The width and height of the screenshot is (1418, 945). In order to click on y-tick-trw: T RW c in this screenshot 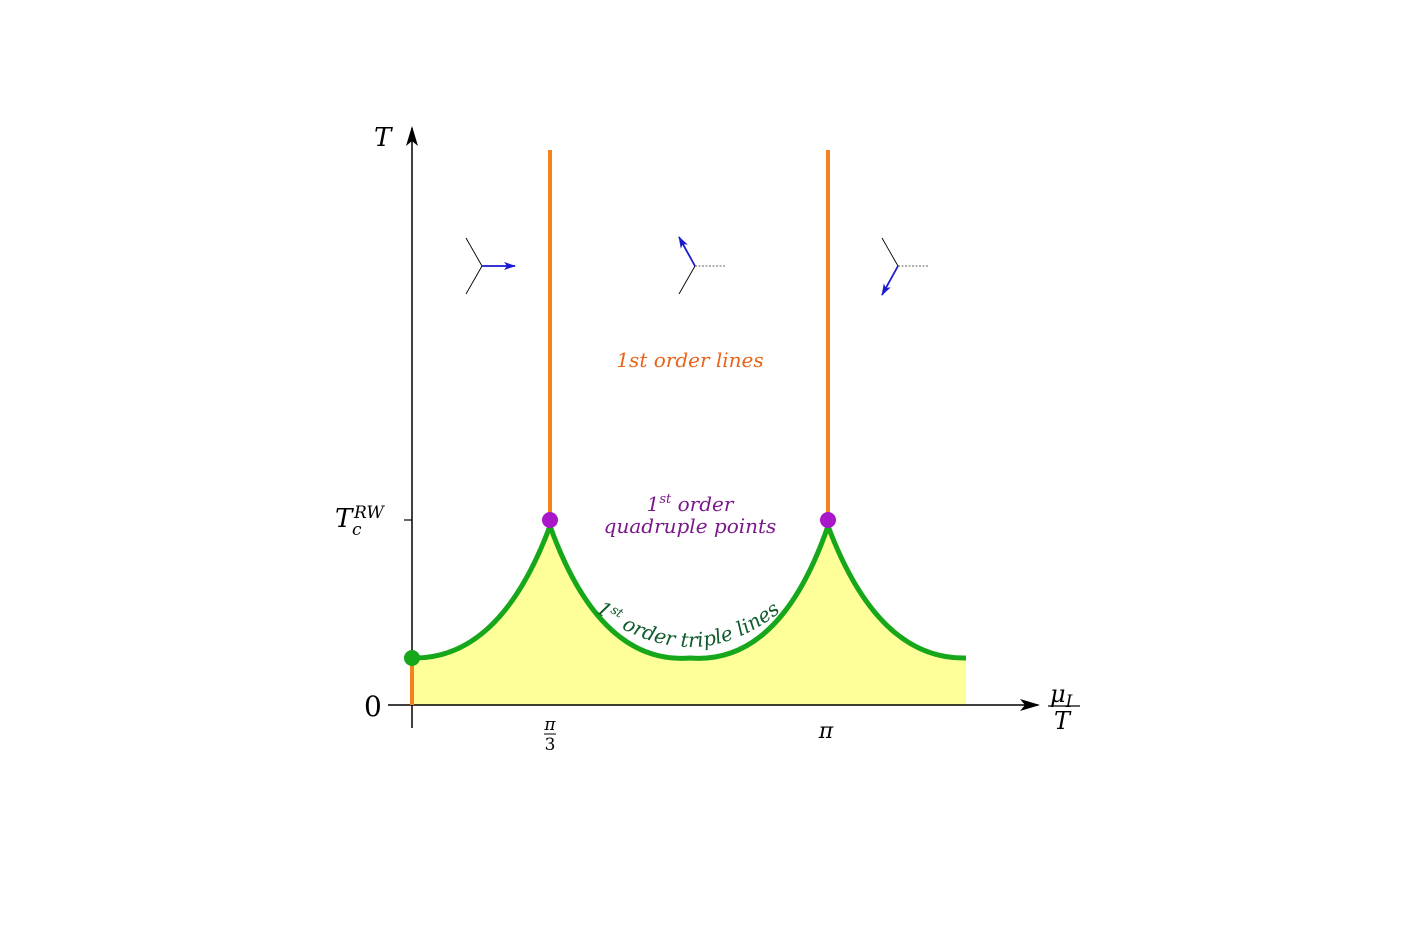, I will do `click(360, 521)`.